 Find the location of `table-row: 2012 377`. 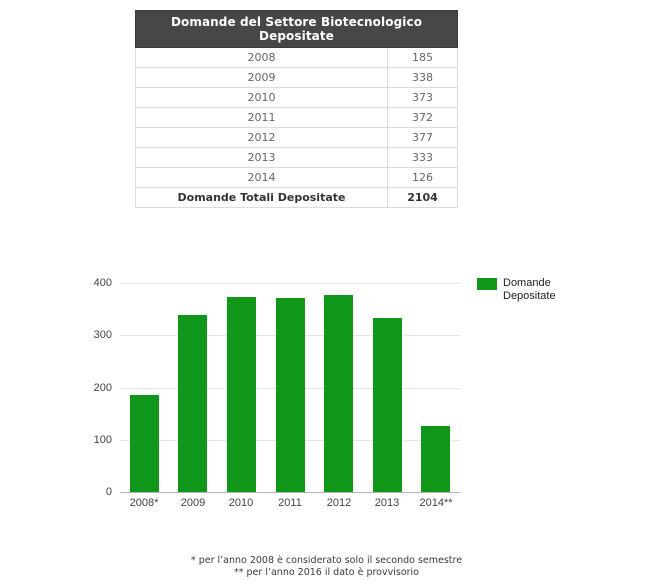

table-row: 2012 377 is located at coordinates (296, 137).